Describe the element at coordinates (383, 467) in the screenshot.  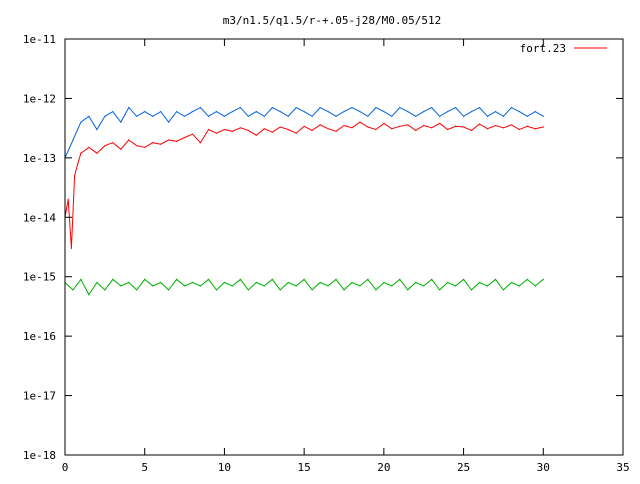
I see `x-tick-label: 20` at that location.